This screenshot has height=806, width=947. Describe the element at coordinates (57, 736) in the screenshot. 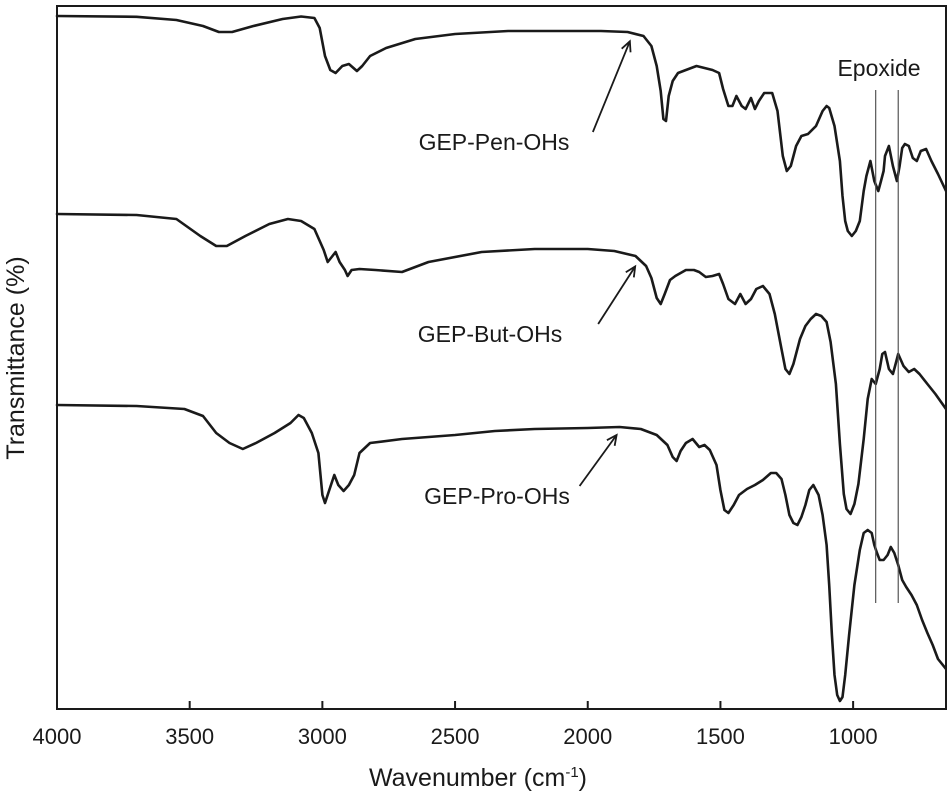

I see `x-tick-label-4000: 4000` at that location.